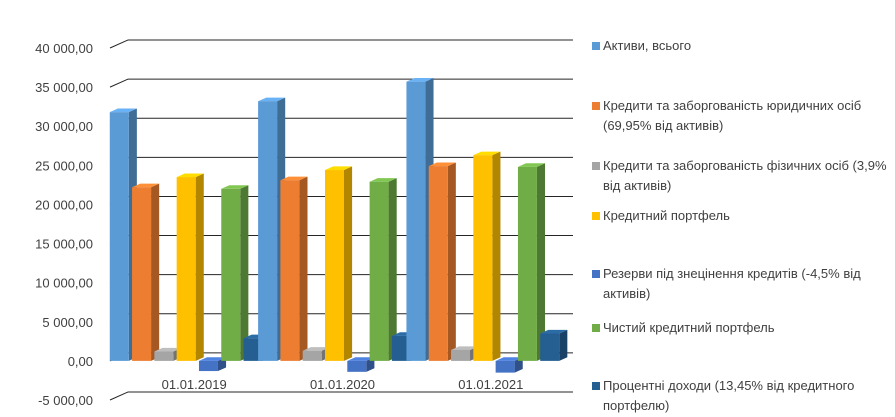 This screenshot has width=895, height=417. I want to click on y-tick-label: 40 000,00, so click(64, 48).